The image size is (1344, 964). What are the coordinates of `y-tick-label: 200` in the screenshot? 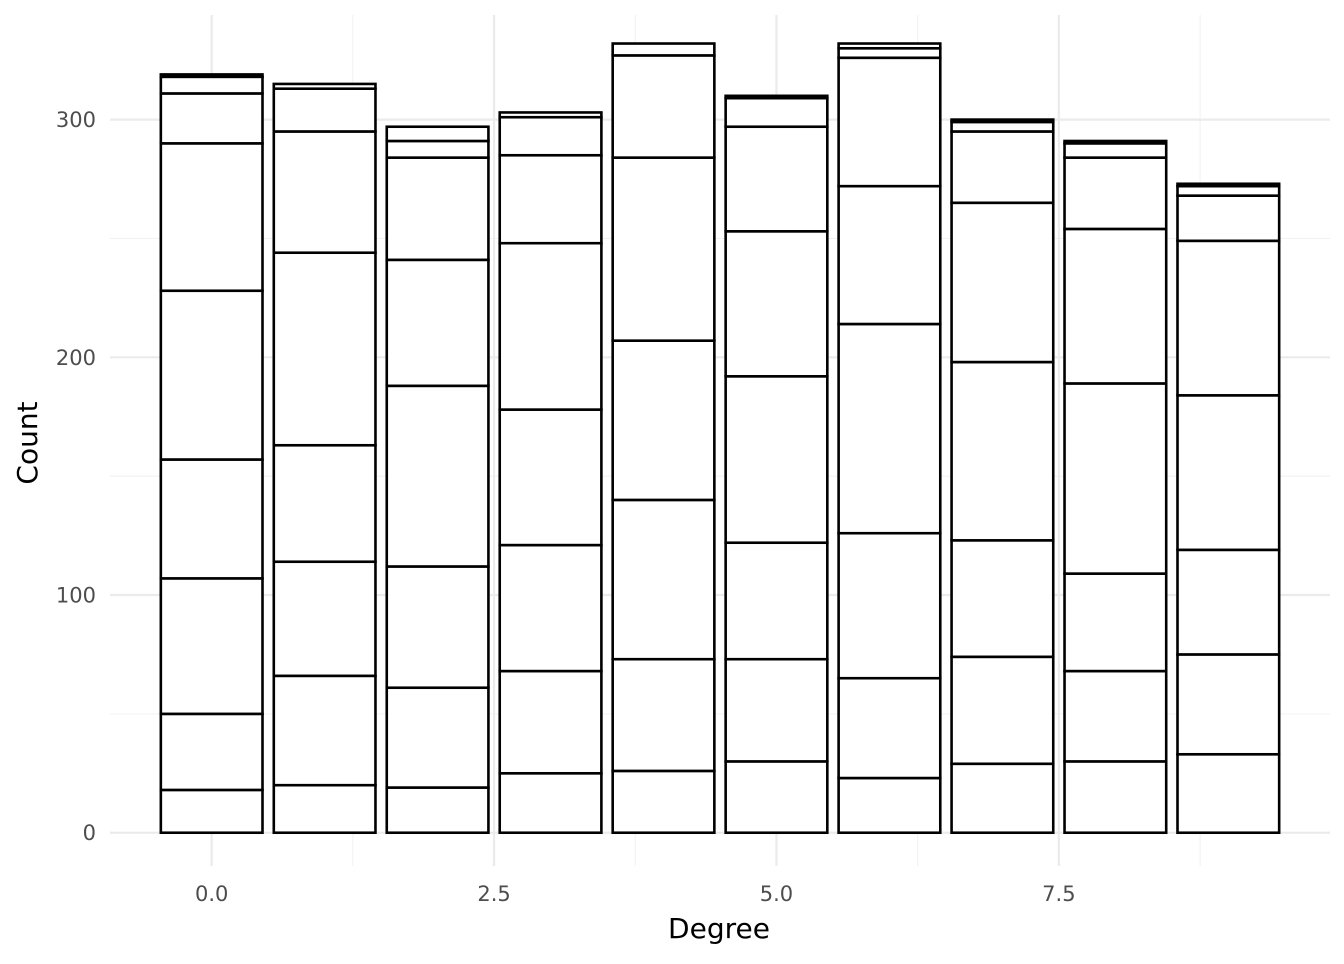 It's located at (76, 358).